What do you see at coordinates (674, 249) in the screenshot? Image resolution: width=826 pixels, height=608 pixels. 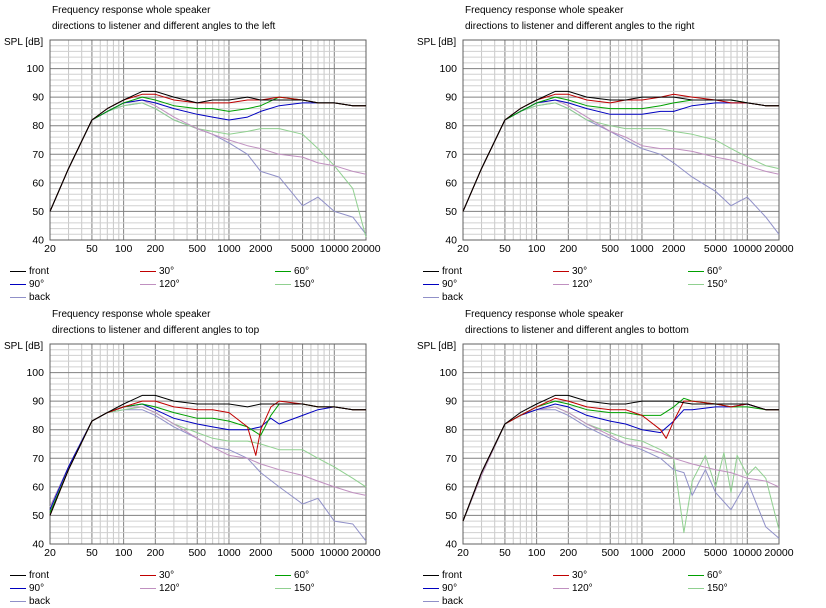 I see `x-tick-label: 2000` at bounding box center [674, 249].